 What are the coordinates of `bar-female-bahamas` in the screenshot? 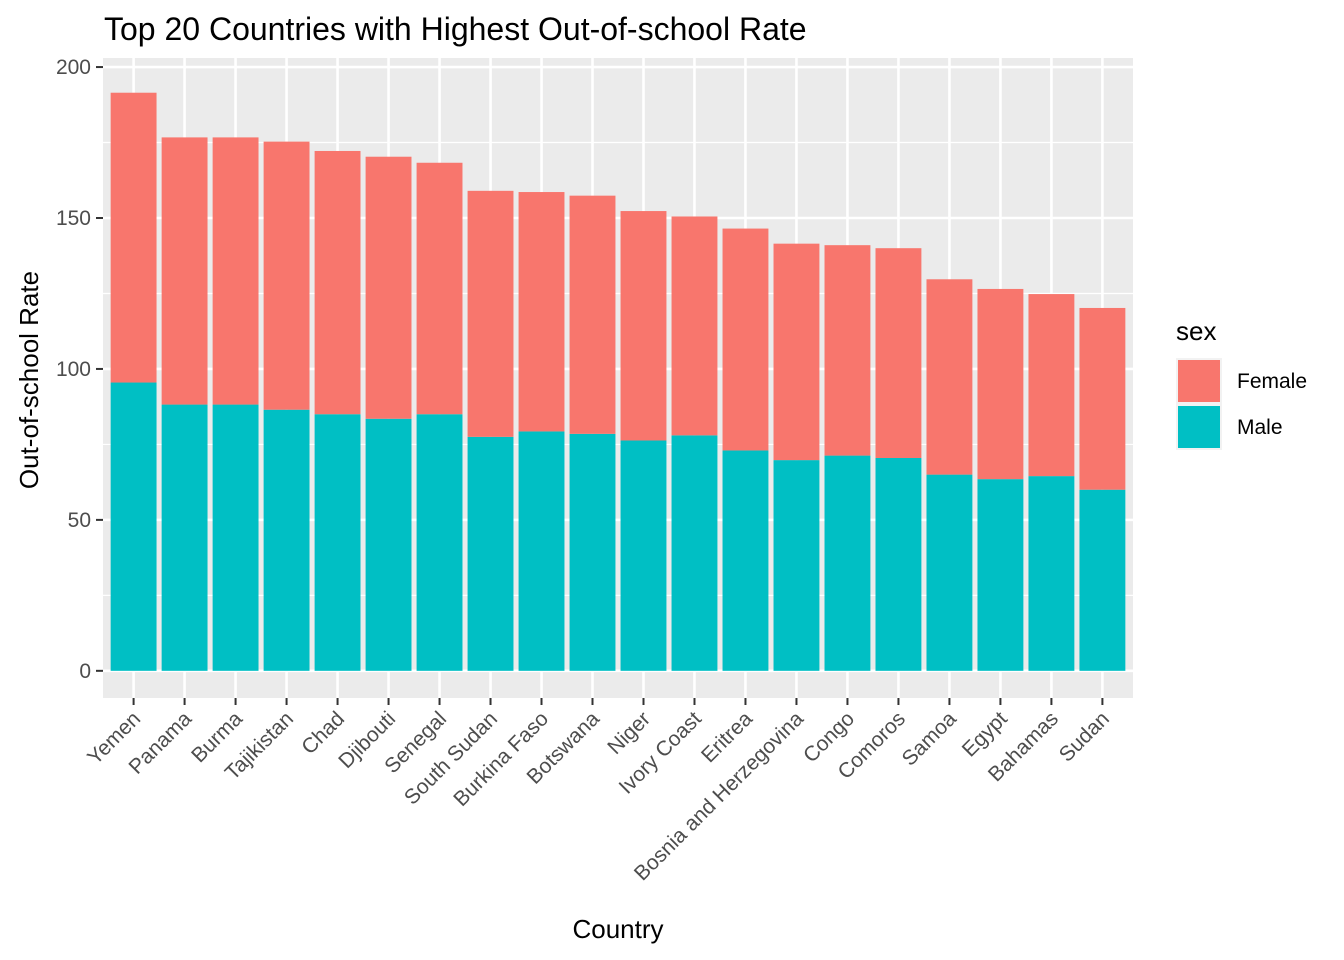 It's located at (1051, 385).